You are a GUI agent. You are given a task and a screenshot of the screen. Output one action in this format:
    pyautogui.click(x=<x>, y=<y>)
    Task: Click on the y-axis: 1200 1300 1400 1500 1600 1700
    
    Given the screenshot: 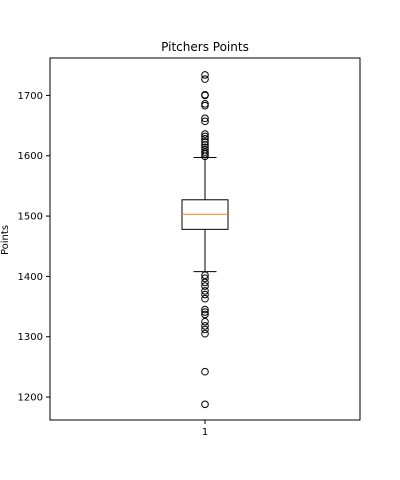 What is the action you would take?
    pyautogui.click(x=34, y=247)
    